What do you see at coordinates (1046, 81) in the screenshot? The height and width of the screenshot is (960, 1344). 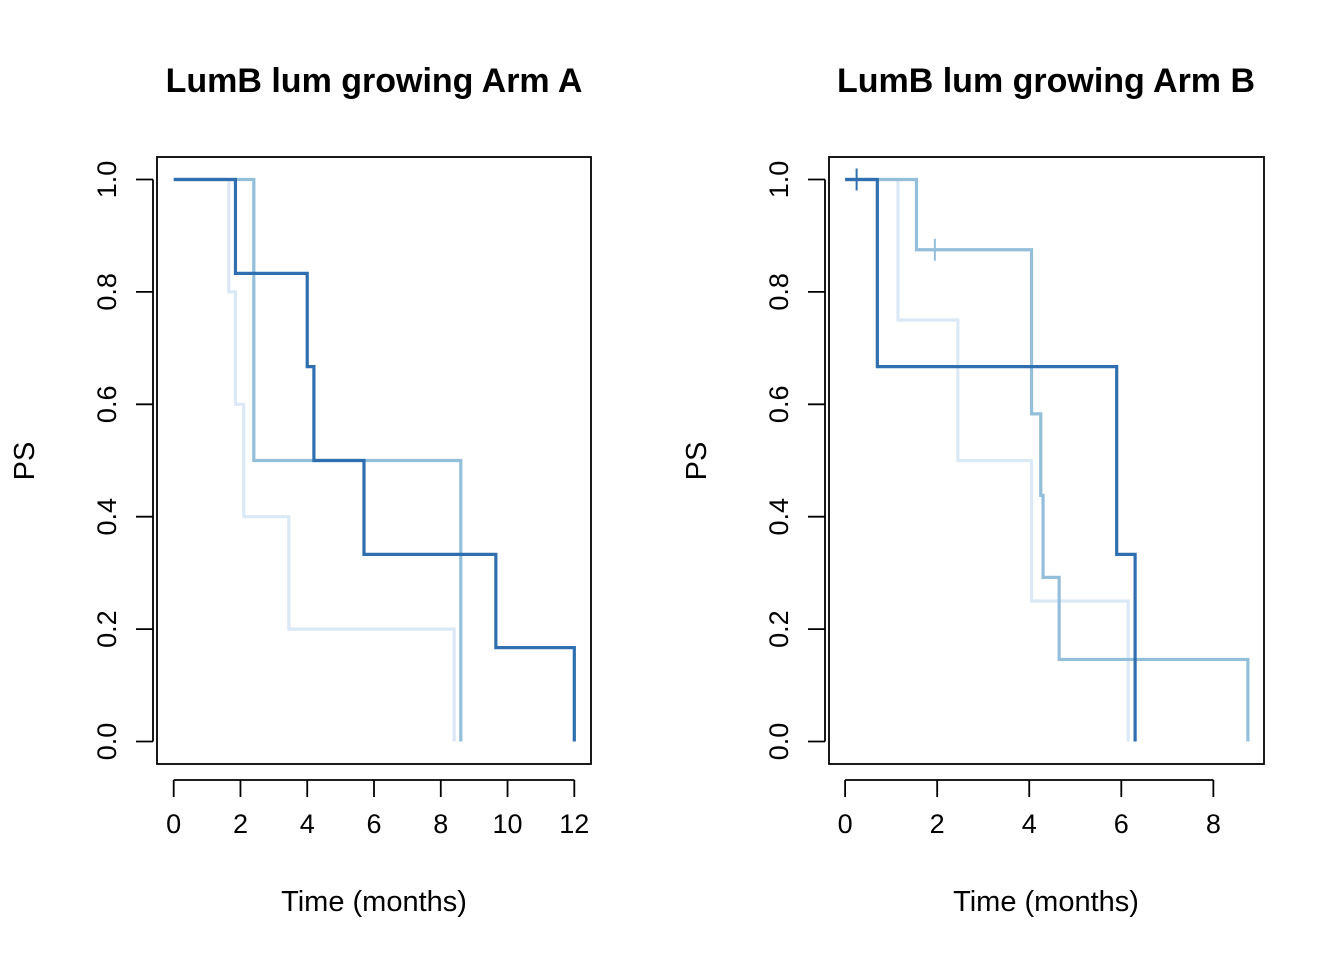 I see `chart-title: LumB lum growing Arm B` at bounding box center [1046, 81].